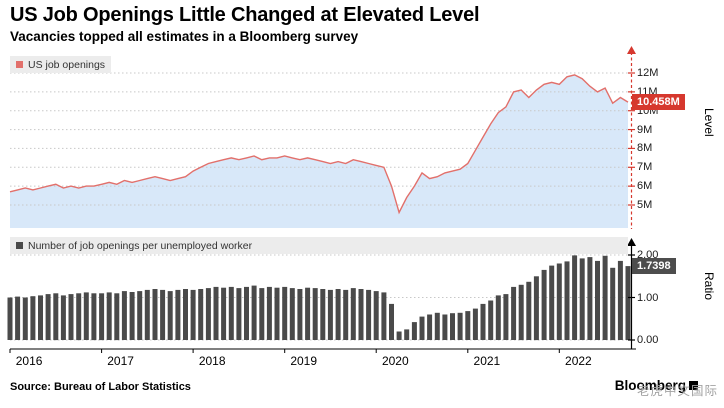  Describe the element at coordinates (658, 102) in the screenshot. I see `top-last-value-badge: 10.458M` at that location.